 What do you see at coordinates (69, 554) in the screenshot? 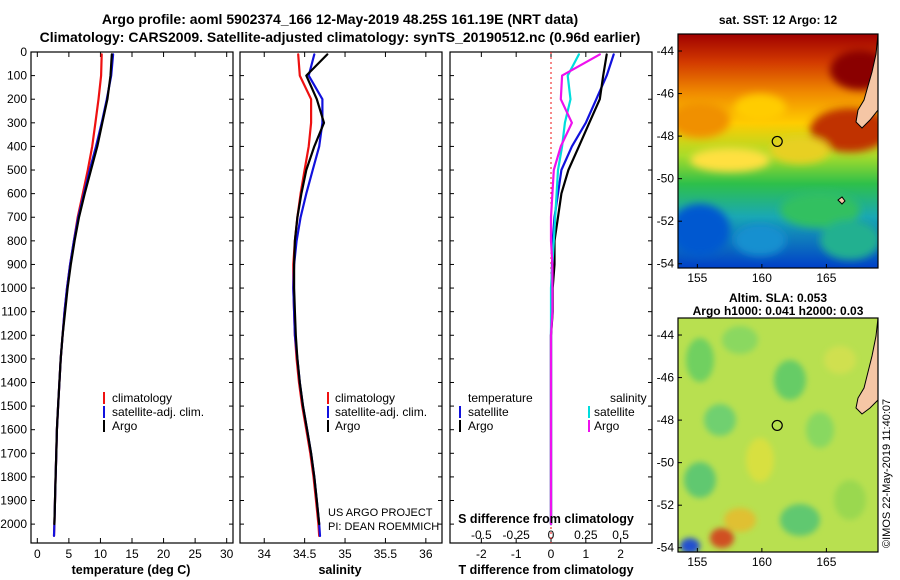
I see `x-tick-label: 5` at bounding box center [69, 554].